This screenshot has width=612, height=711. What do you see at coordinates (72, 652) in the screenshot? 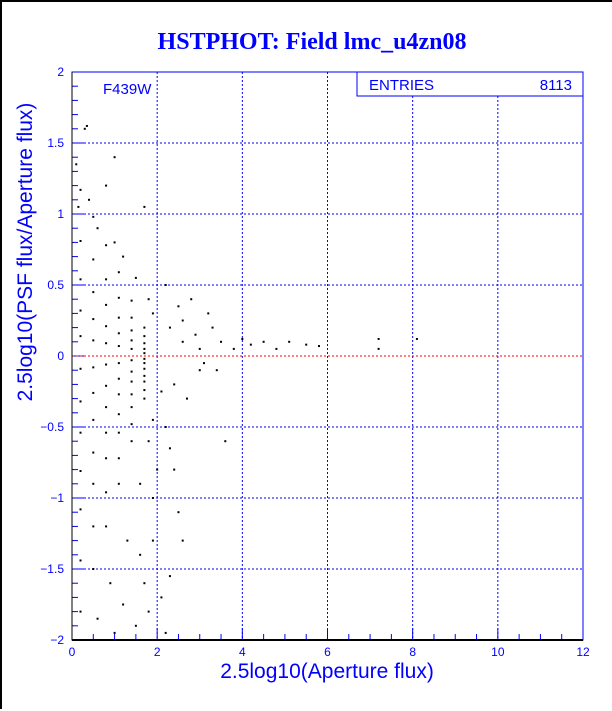
I see `x-tick-label: 0` at bounding box center [72, 652].